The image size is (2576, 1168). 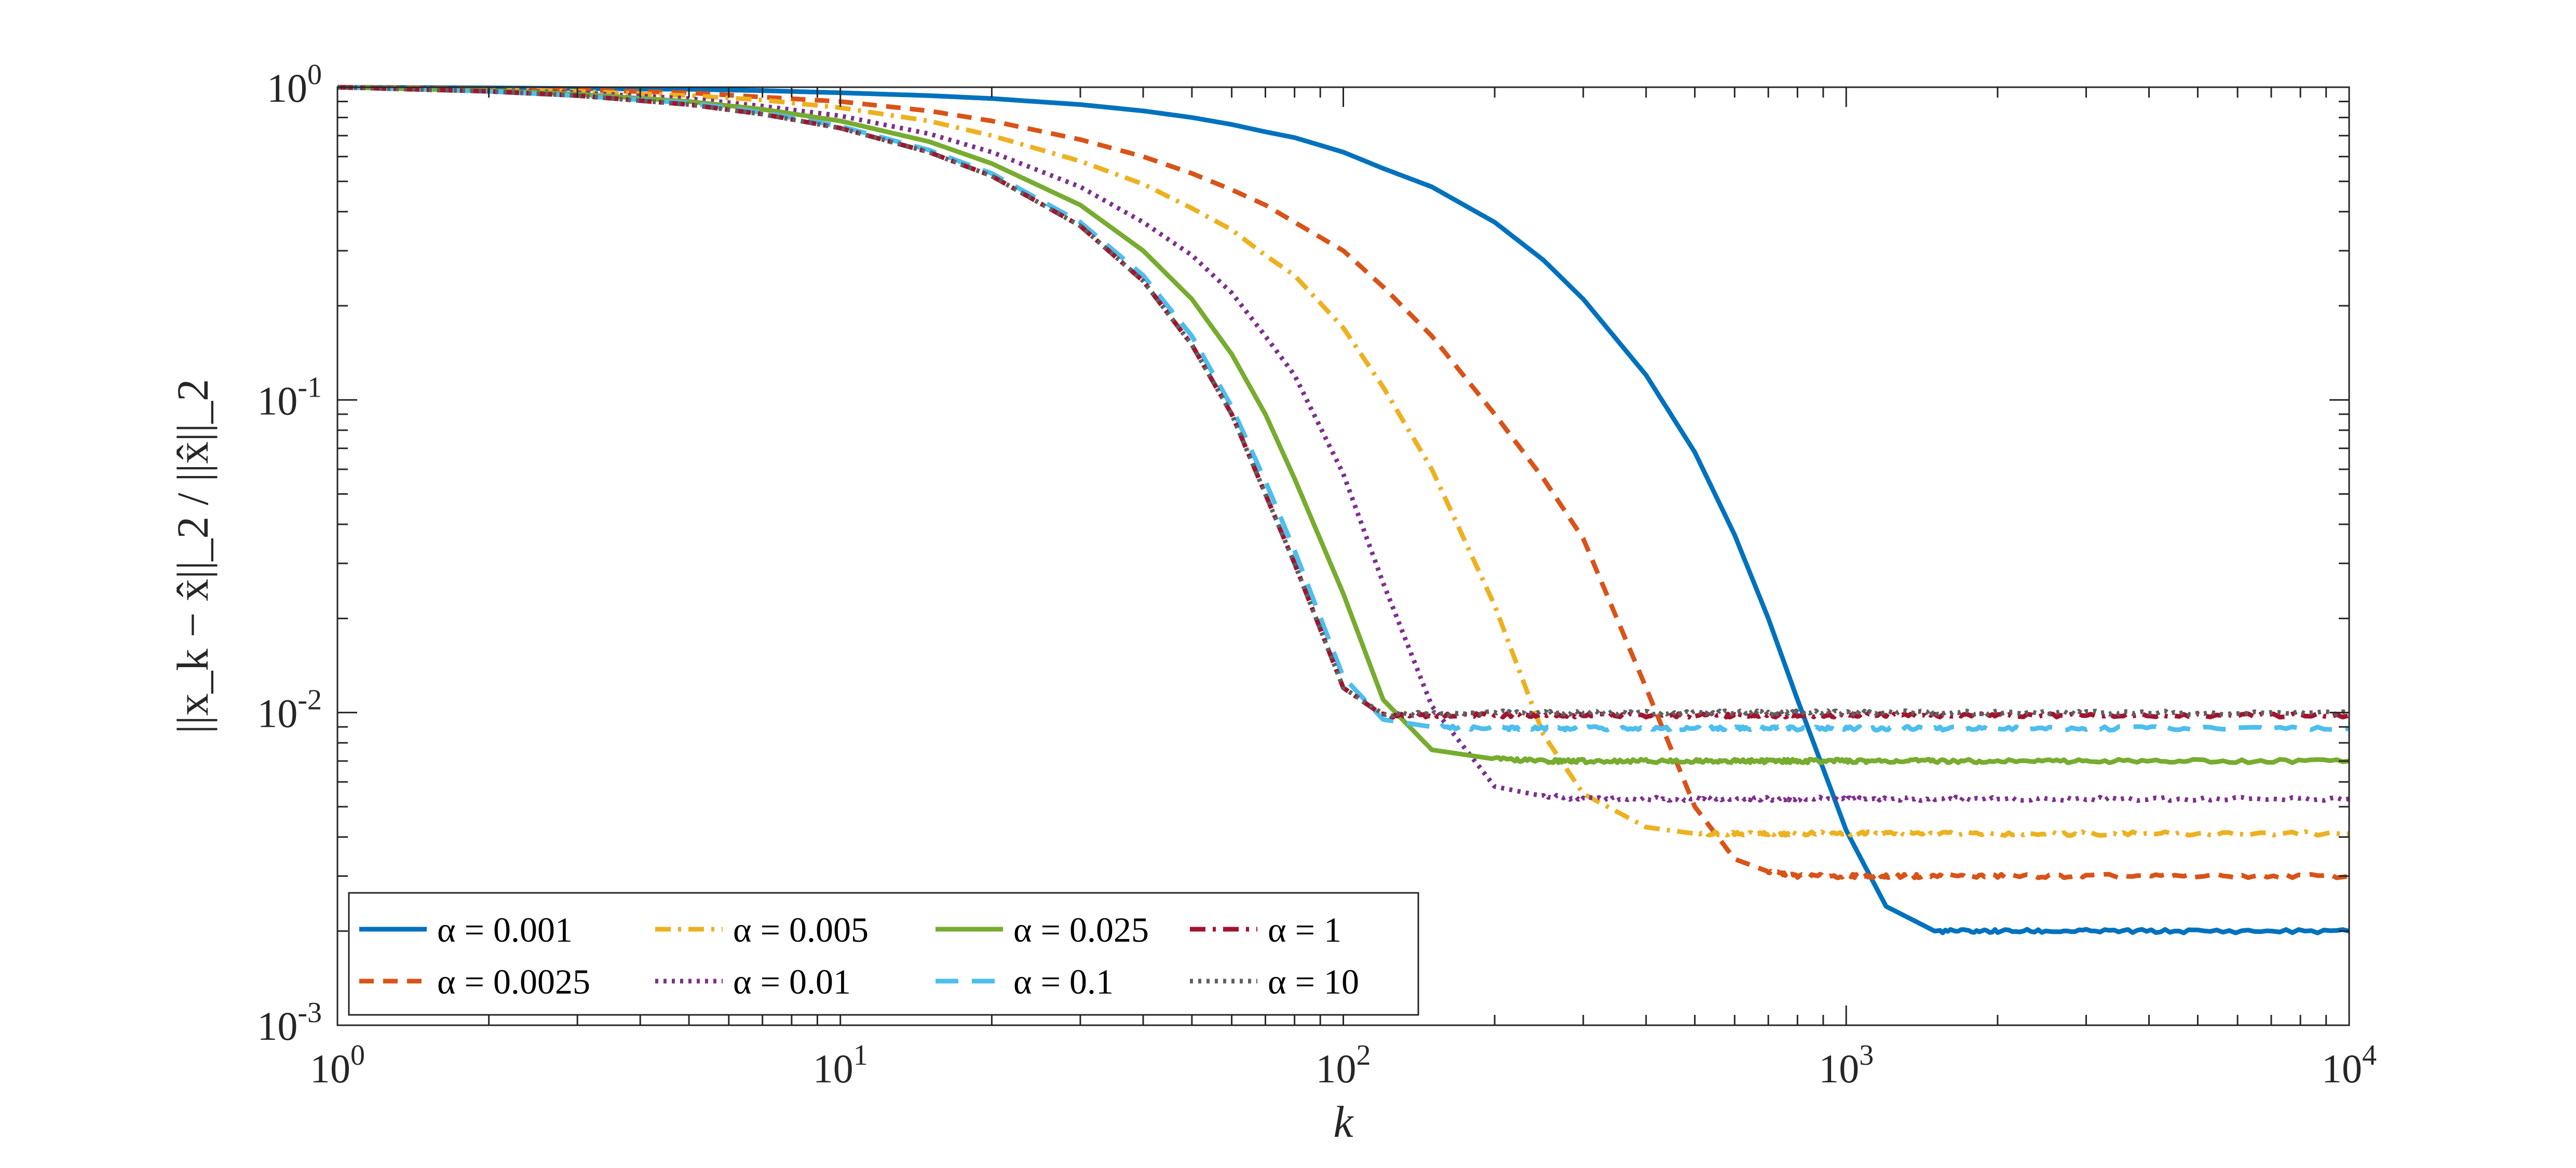 What do you see at coordinates (840, 1065) in the screenshot?
I see `x-tick-label: 10¹` at bounding box center [840, 1065].